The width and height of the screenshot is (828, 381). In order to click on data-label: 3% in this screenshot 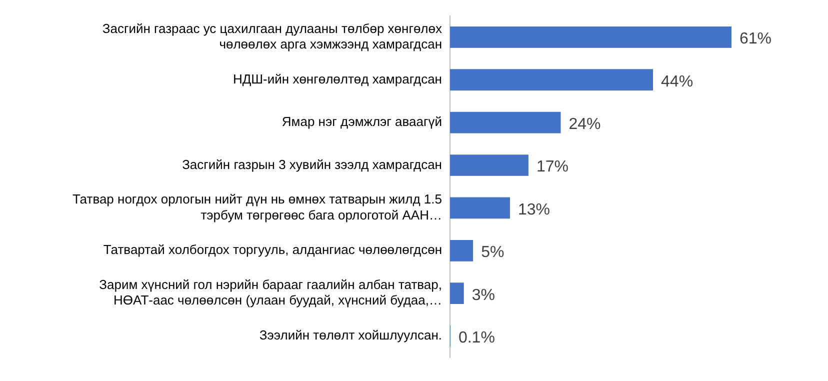, I will do `click(483, 295)`.